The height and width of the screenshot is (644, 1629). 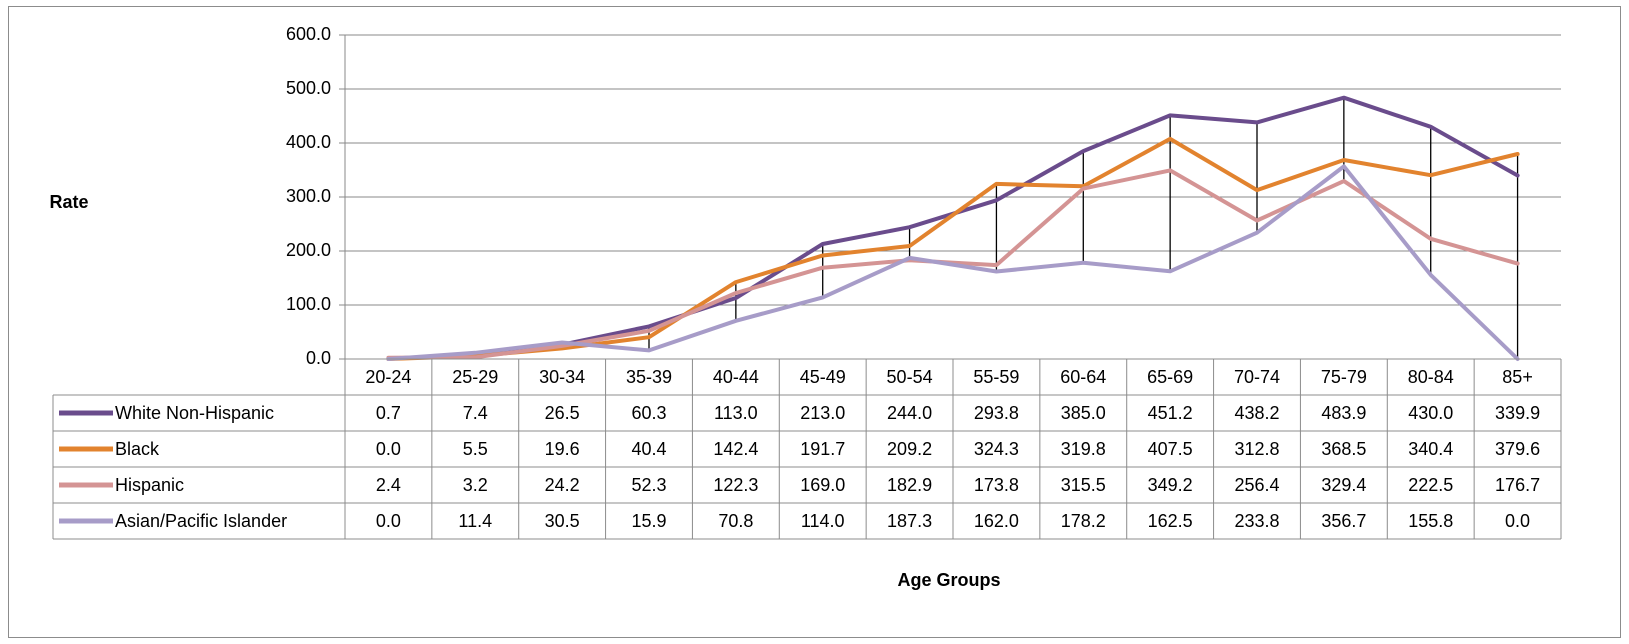 What do you see at coordinates (823, 521) in the screenshot?
I see `data-label: 114.0` at bounding box center [823, 521].